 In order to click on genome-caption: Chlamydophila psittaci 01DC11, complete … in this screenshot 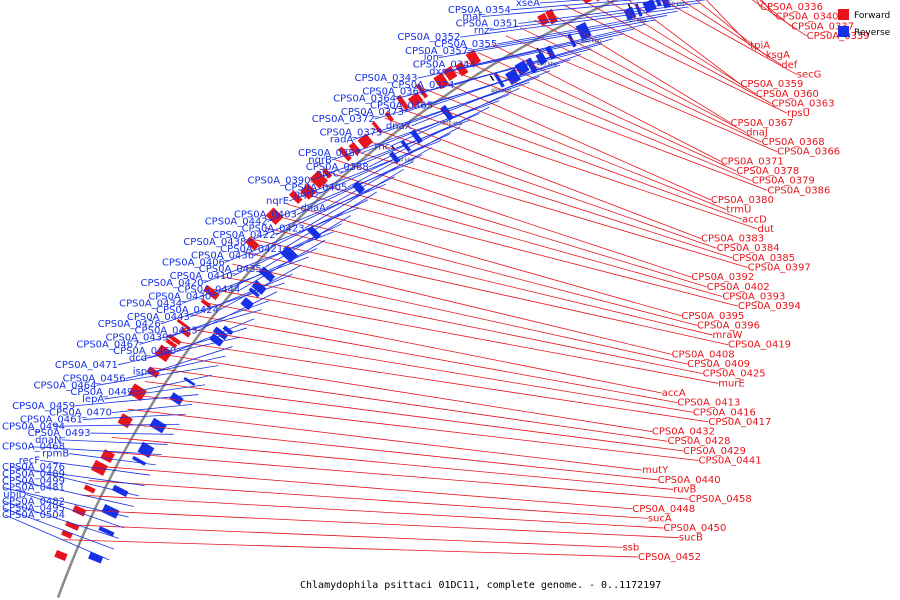, I will do `click(480, 585)`.